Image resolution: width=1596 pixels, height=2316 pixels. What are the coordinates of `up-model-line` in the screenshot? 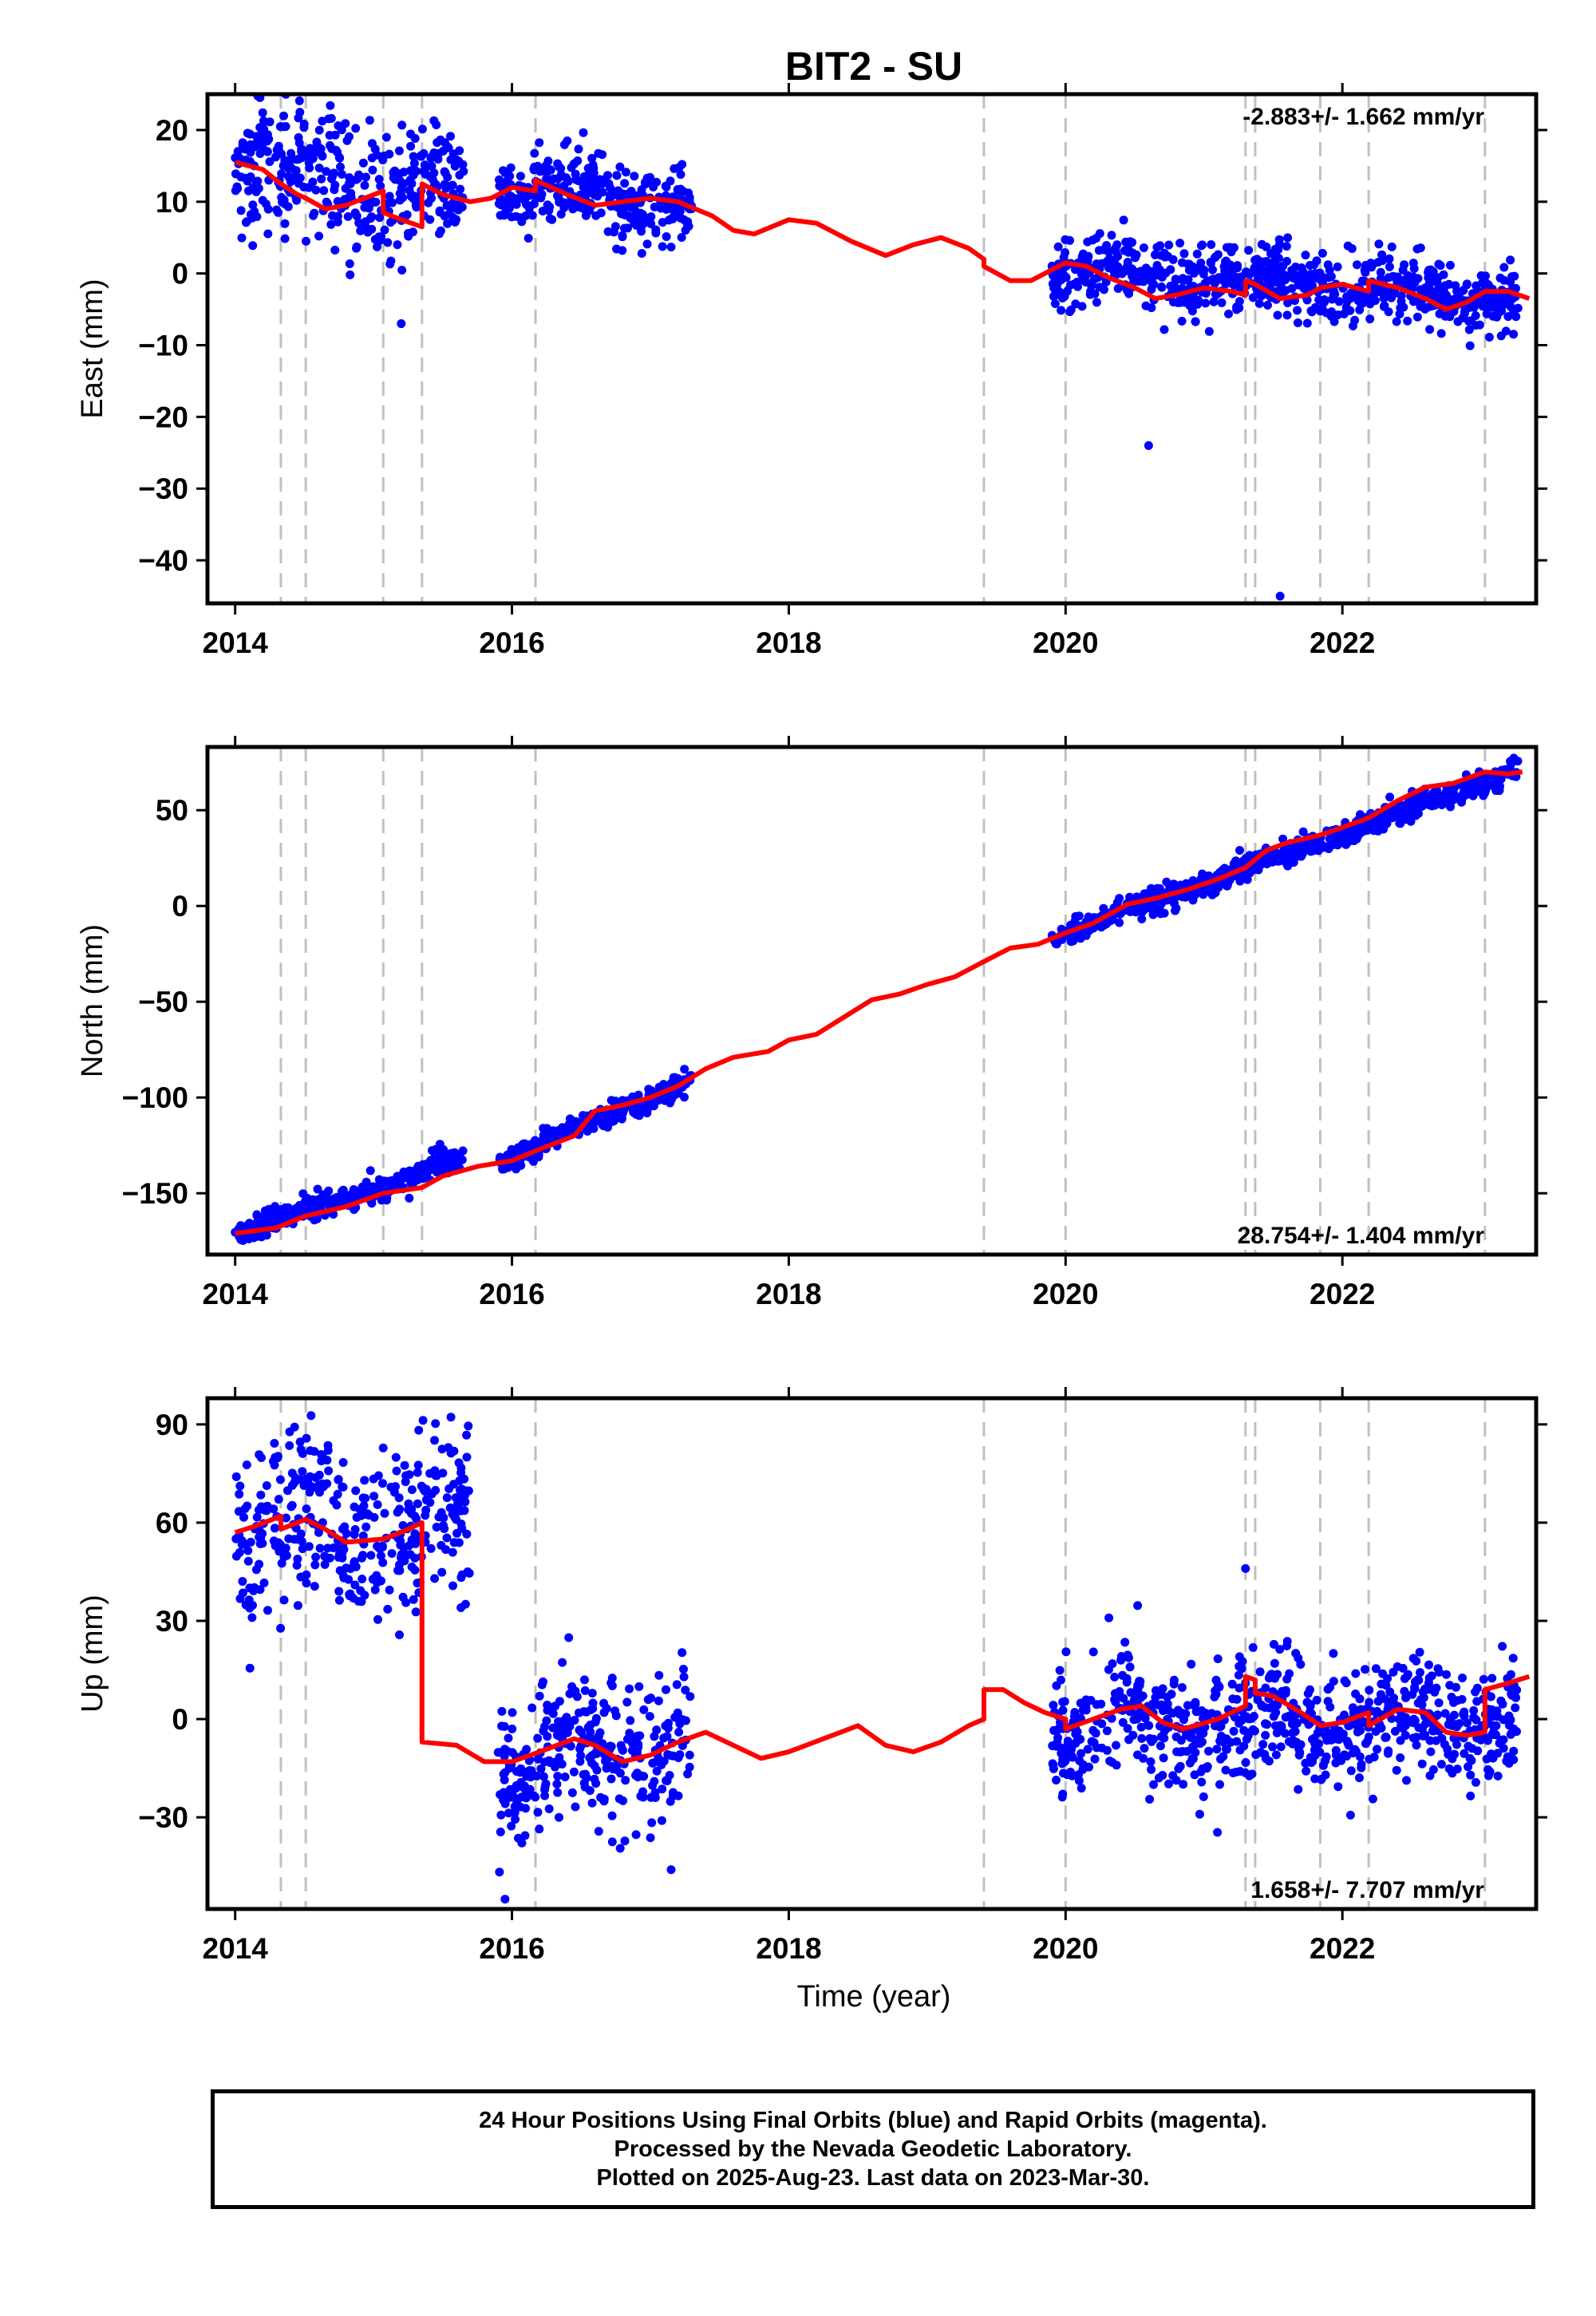 It's located at (883, 1639).